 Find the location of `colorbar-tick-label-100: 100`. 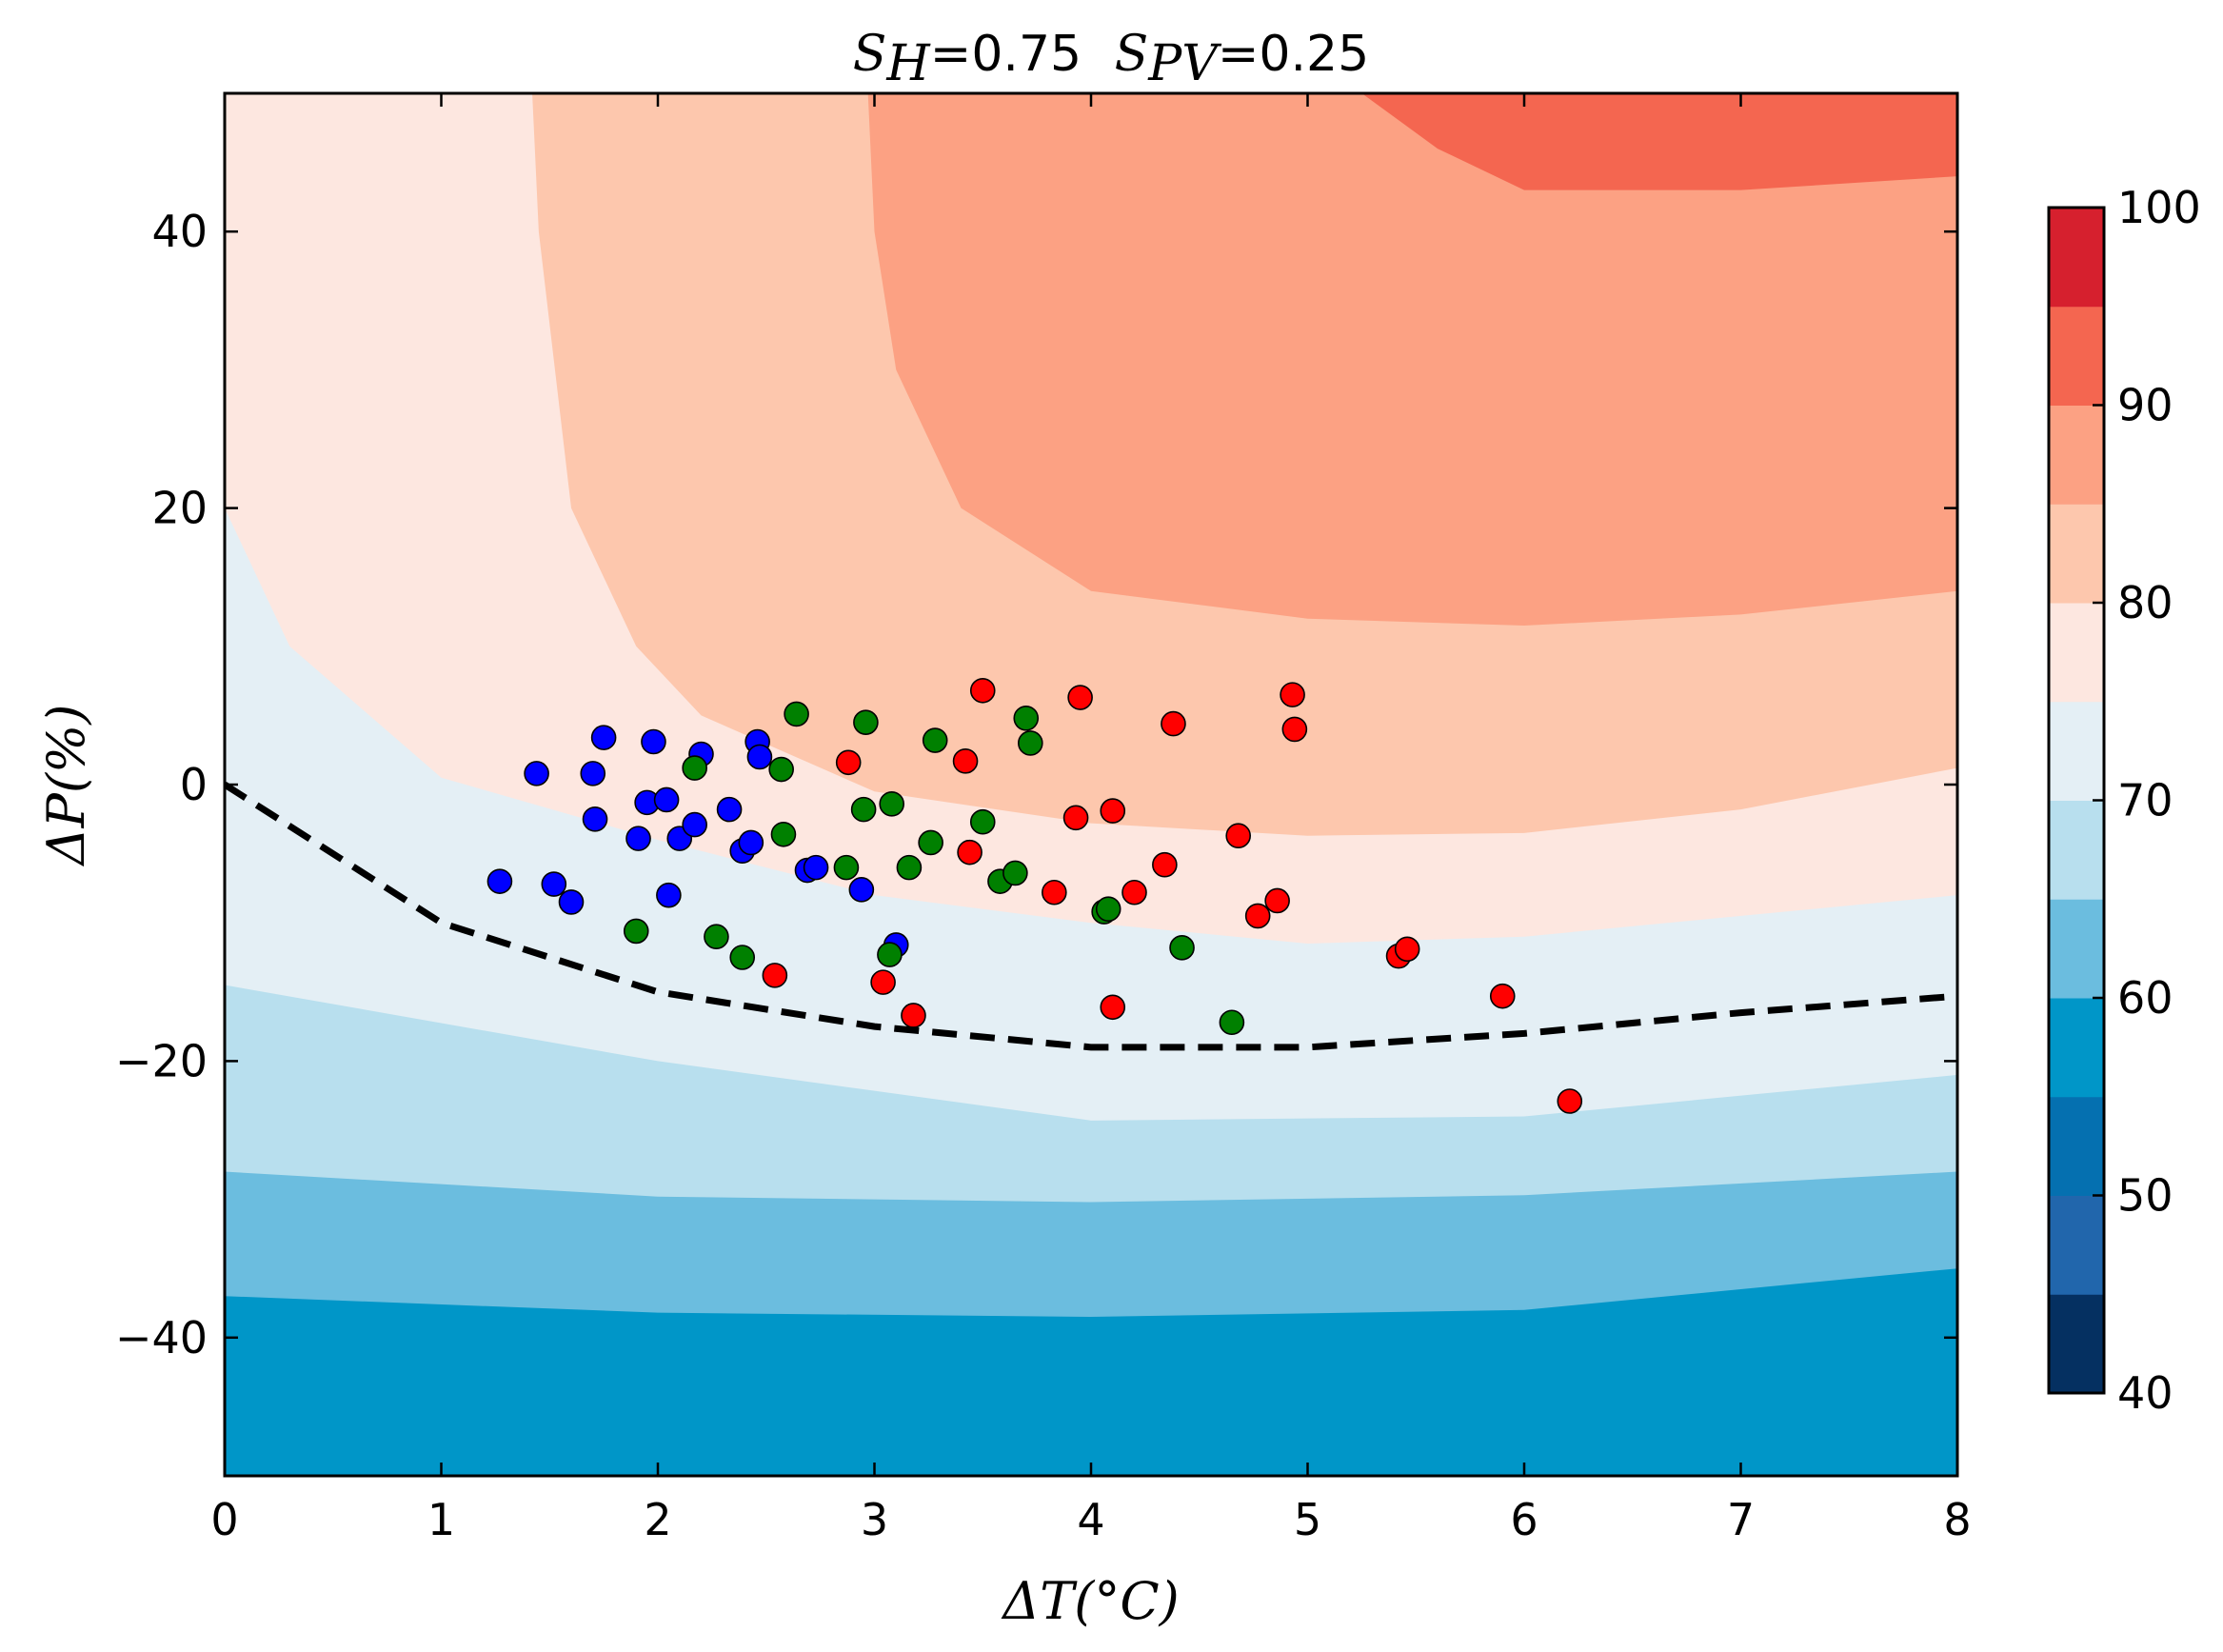

colorbar-tick-label-100: 100 is located at coordinates (2159, 207).